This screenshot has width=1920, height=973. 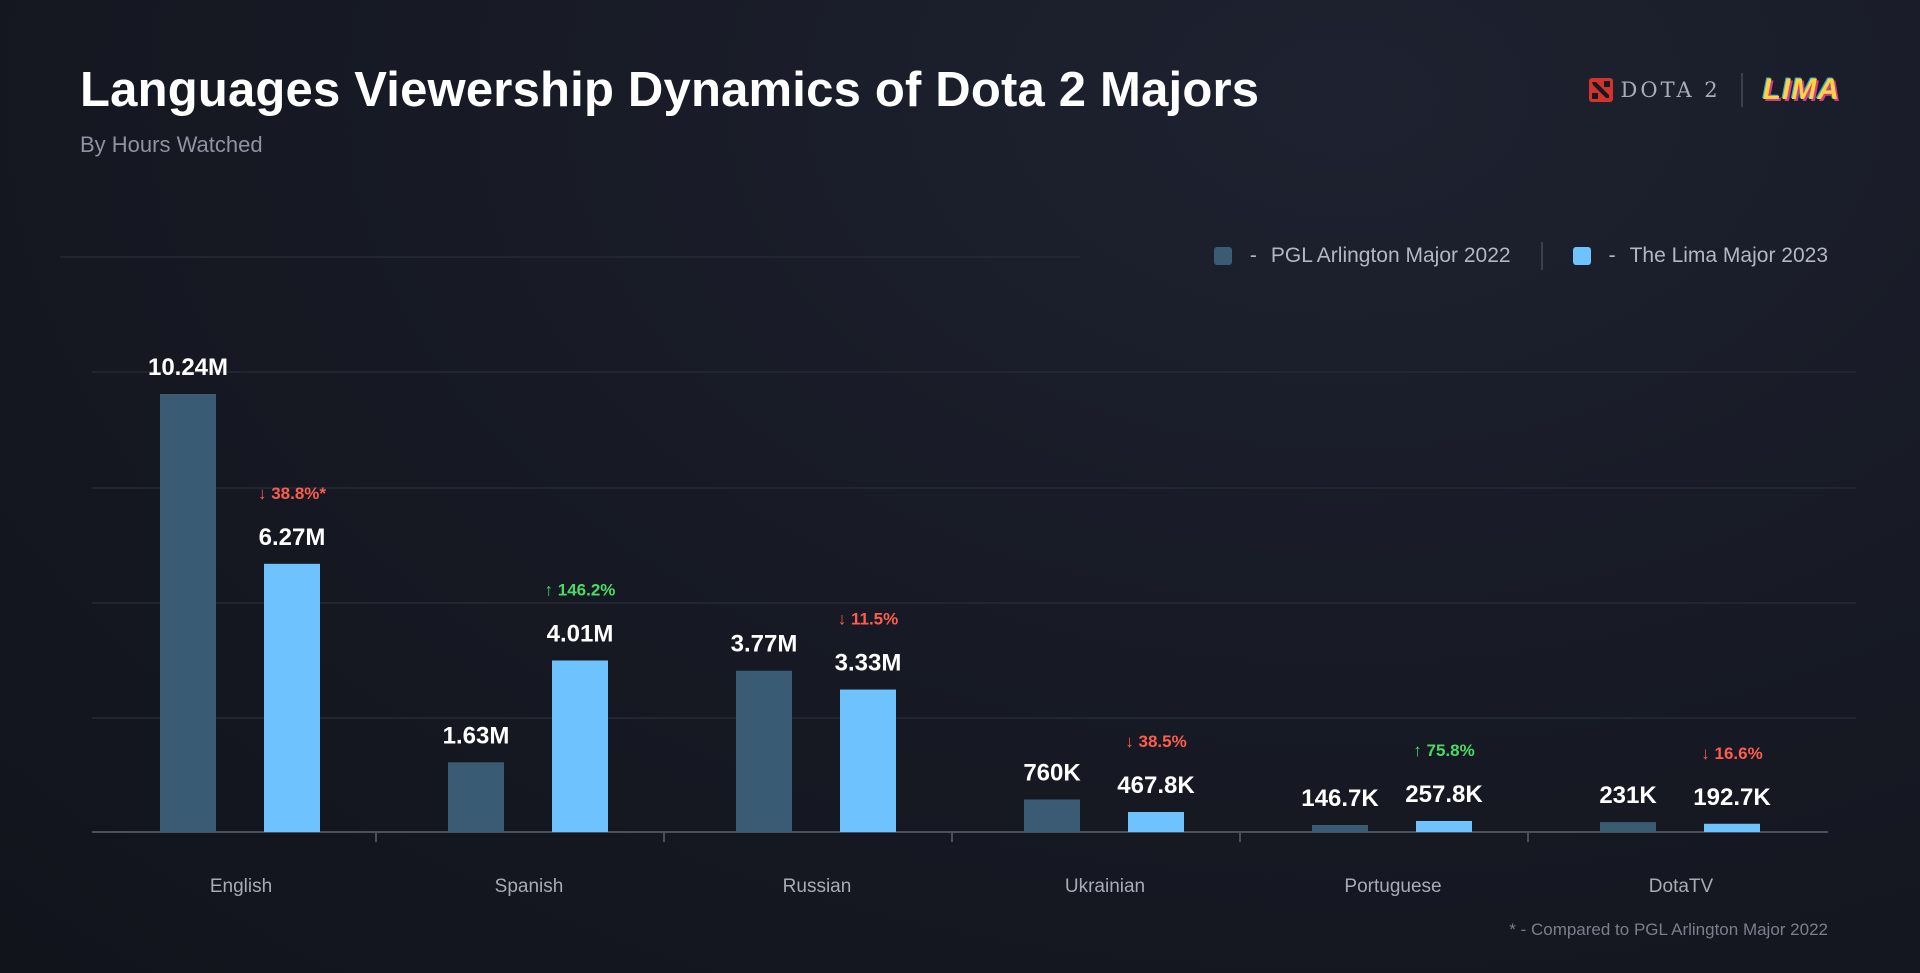 What do you see at coordinates (580, 633) in the screenshot?
I see `data-label: 4.01M` at bounding box center [580, 633].